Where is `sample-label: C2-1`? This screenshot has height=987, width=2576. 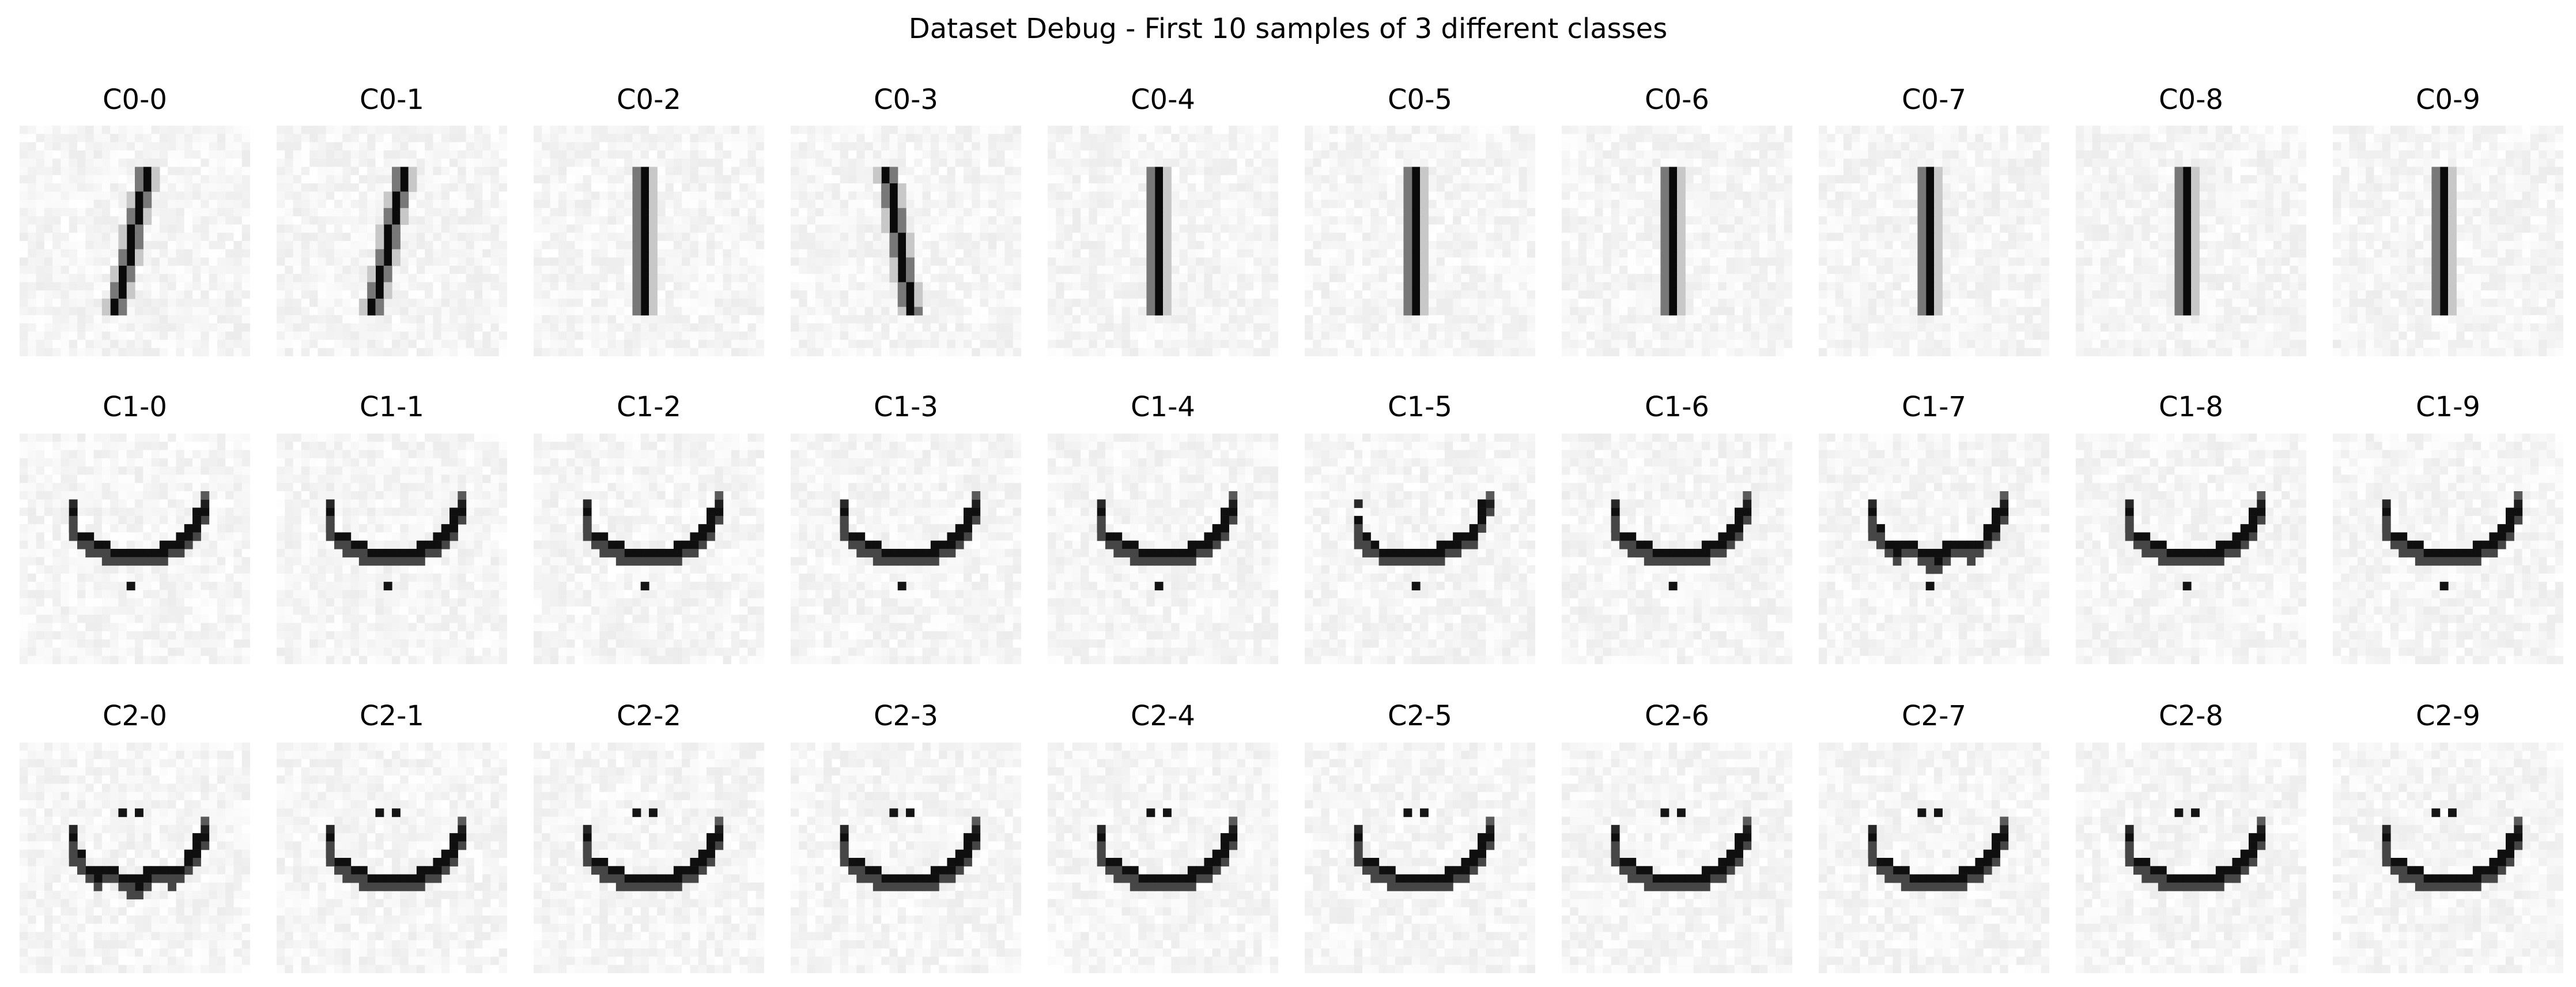 sample-label: C2-1 is located at coordinates (392, 716).